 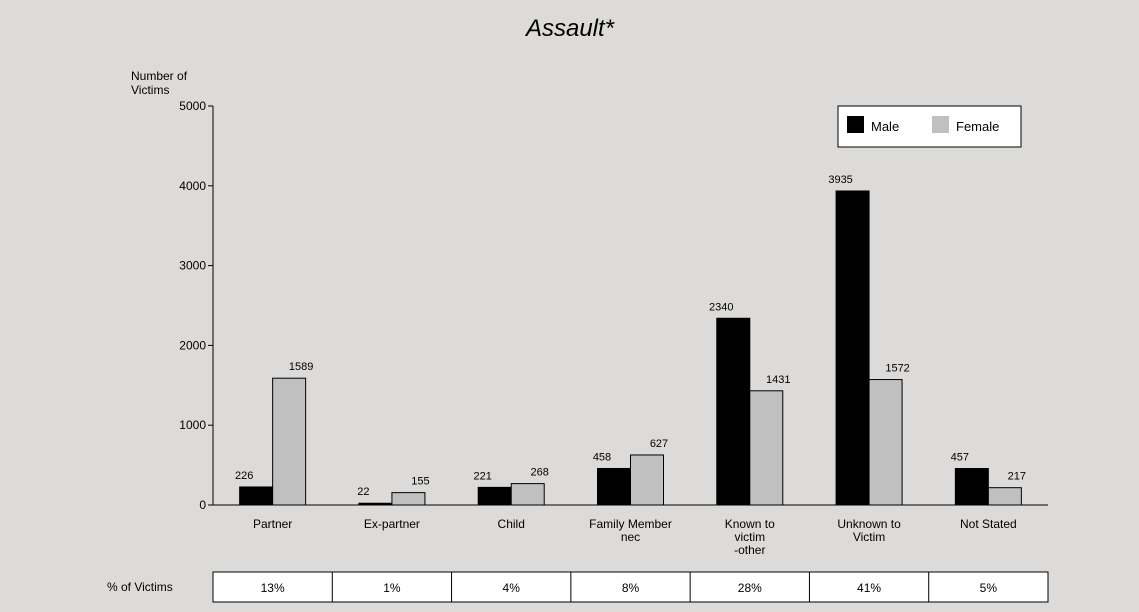 What do you see at coordinates (659, 444) in the screenshot?
I see `value-label-female: 627` at bounding box center [659, 444].